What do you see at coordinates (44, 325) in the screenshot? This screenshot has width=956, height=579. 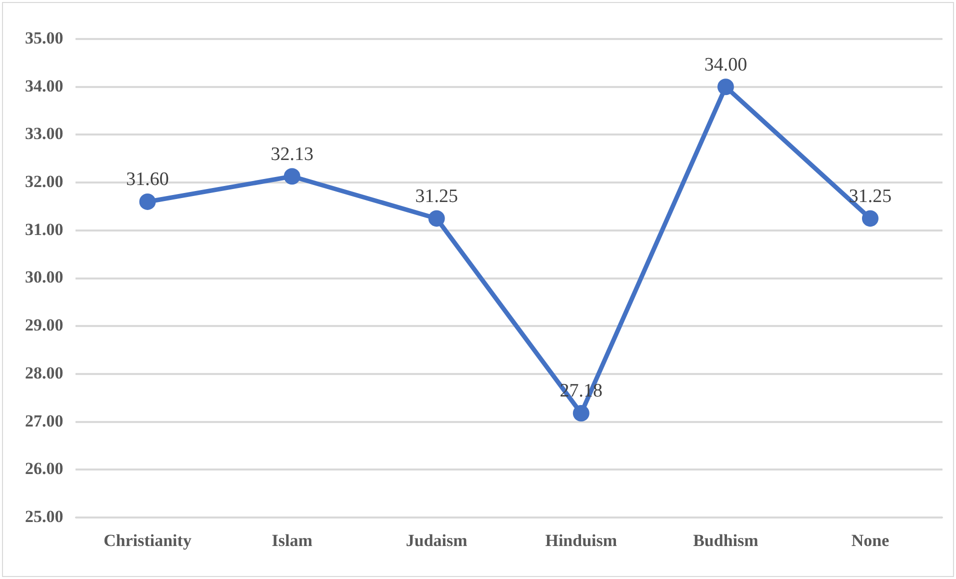 I see `y-tick-label: 29.00` at bounding box center [44, 325].